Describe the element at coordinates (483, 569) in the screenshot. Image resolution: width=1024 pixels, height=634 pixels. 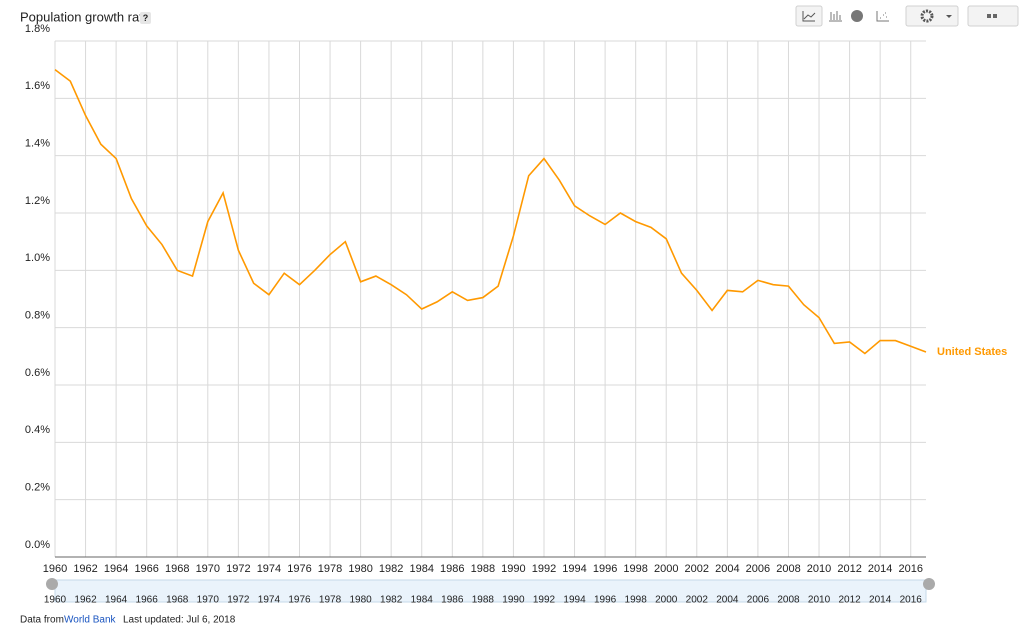
I see `x-tick-label: 1988` at that location.